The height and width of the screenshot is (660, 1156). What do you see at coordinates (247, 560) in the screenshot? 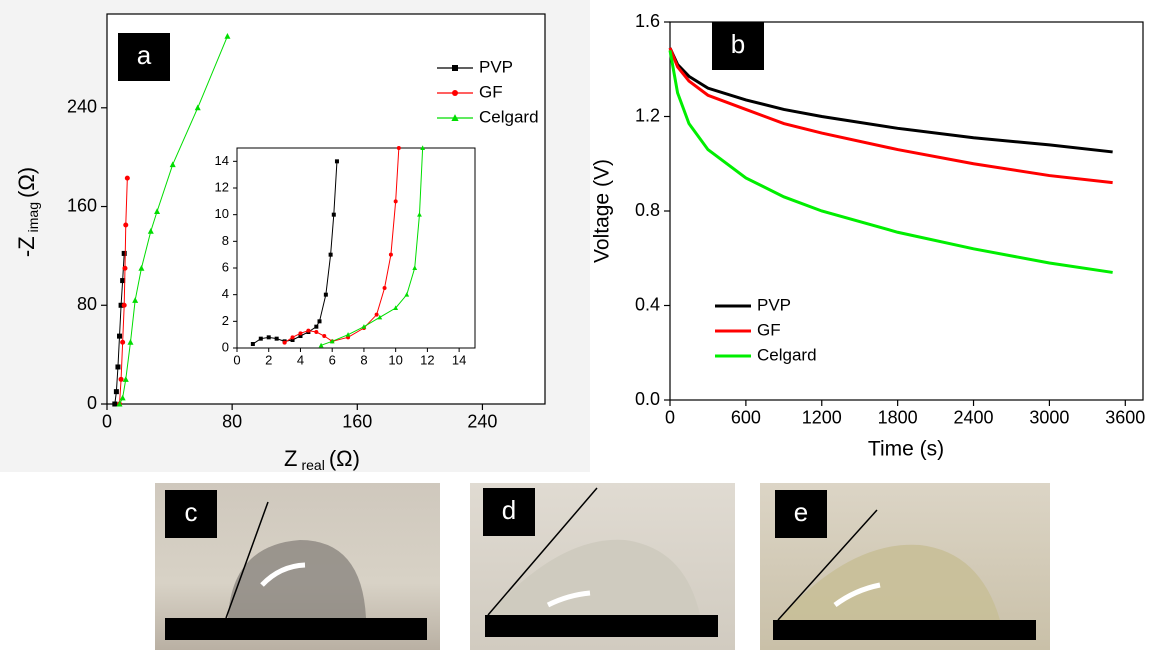
I see `contact-angle-line` at bounding box center [247, 560].